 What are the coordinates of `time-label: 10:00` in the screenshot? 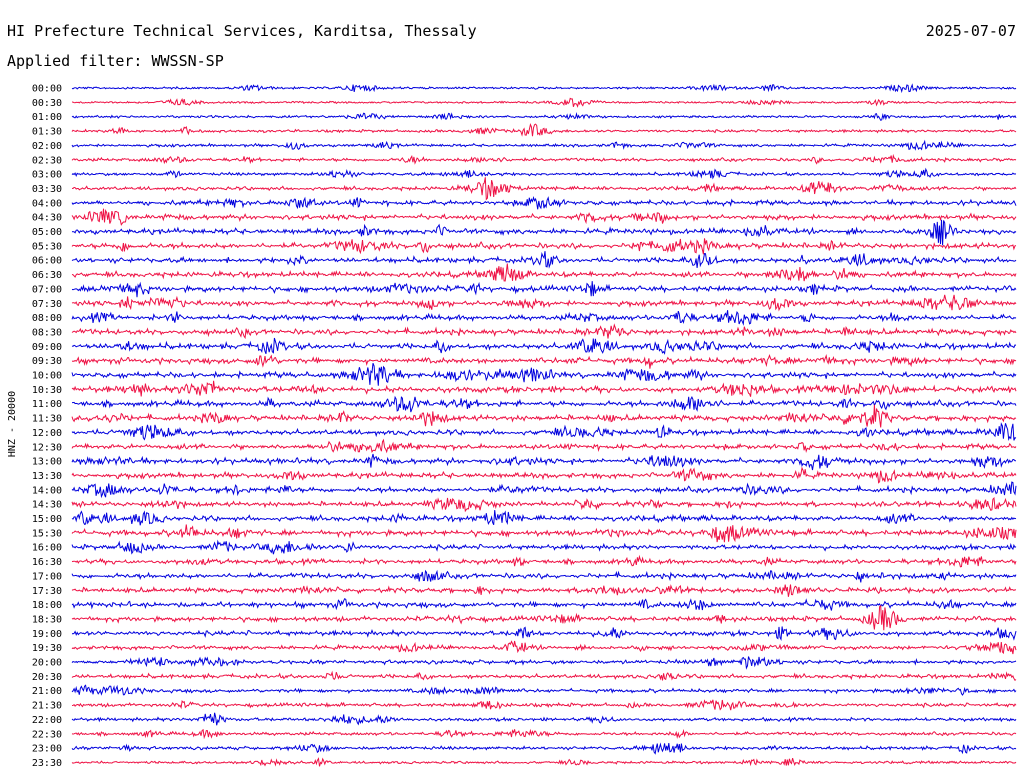 It's located at (47, 376).